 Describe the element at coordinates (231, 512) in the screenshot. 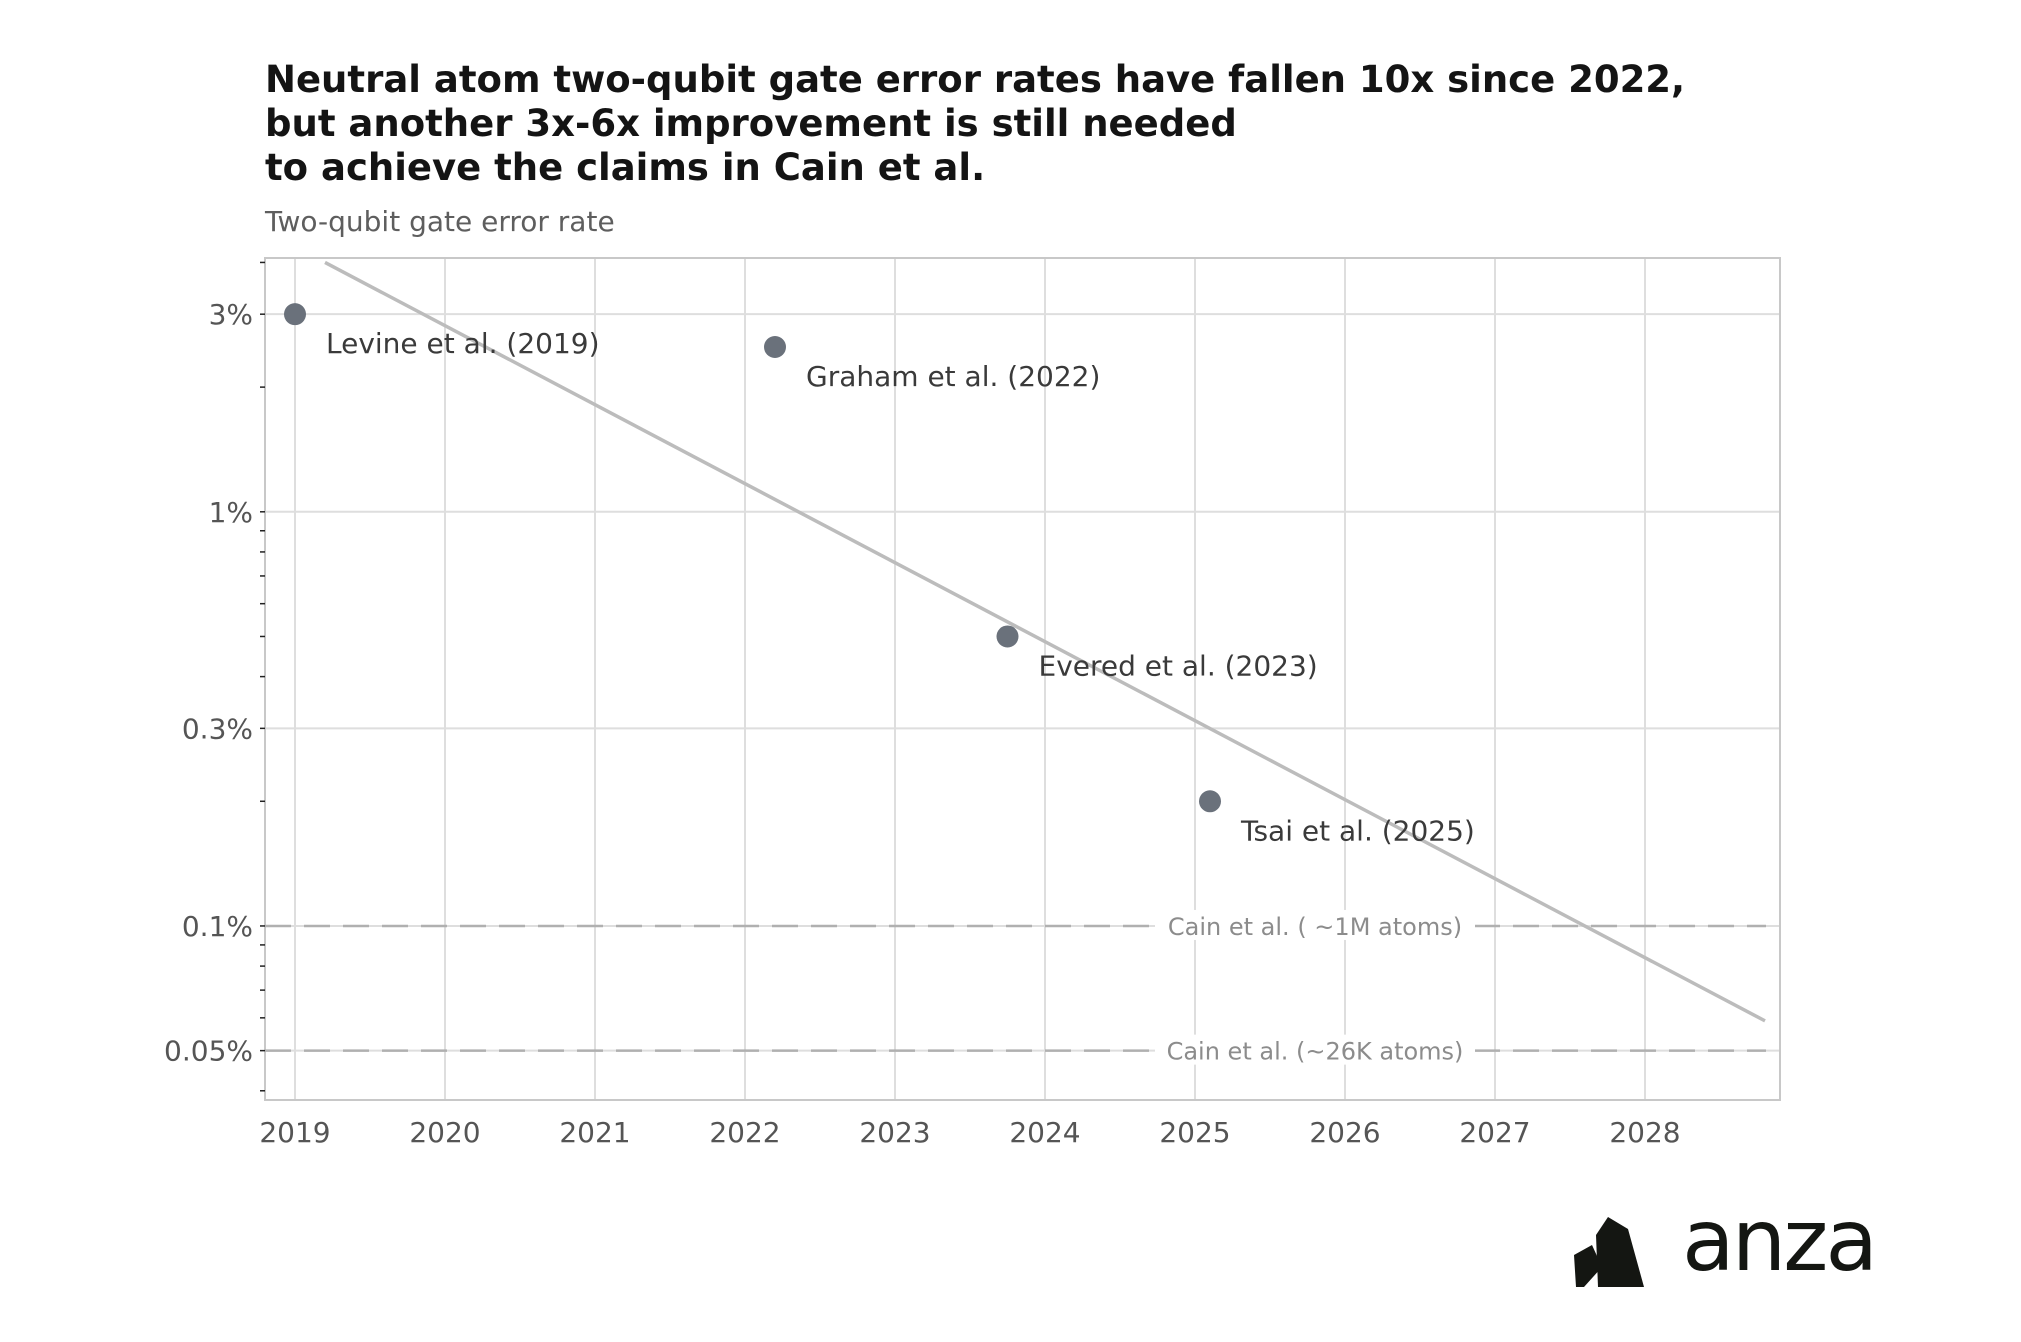

I see `y-tick-label: 1%` at that location.